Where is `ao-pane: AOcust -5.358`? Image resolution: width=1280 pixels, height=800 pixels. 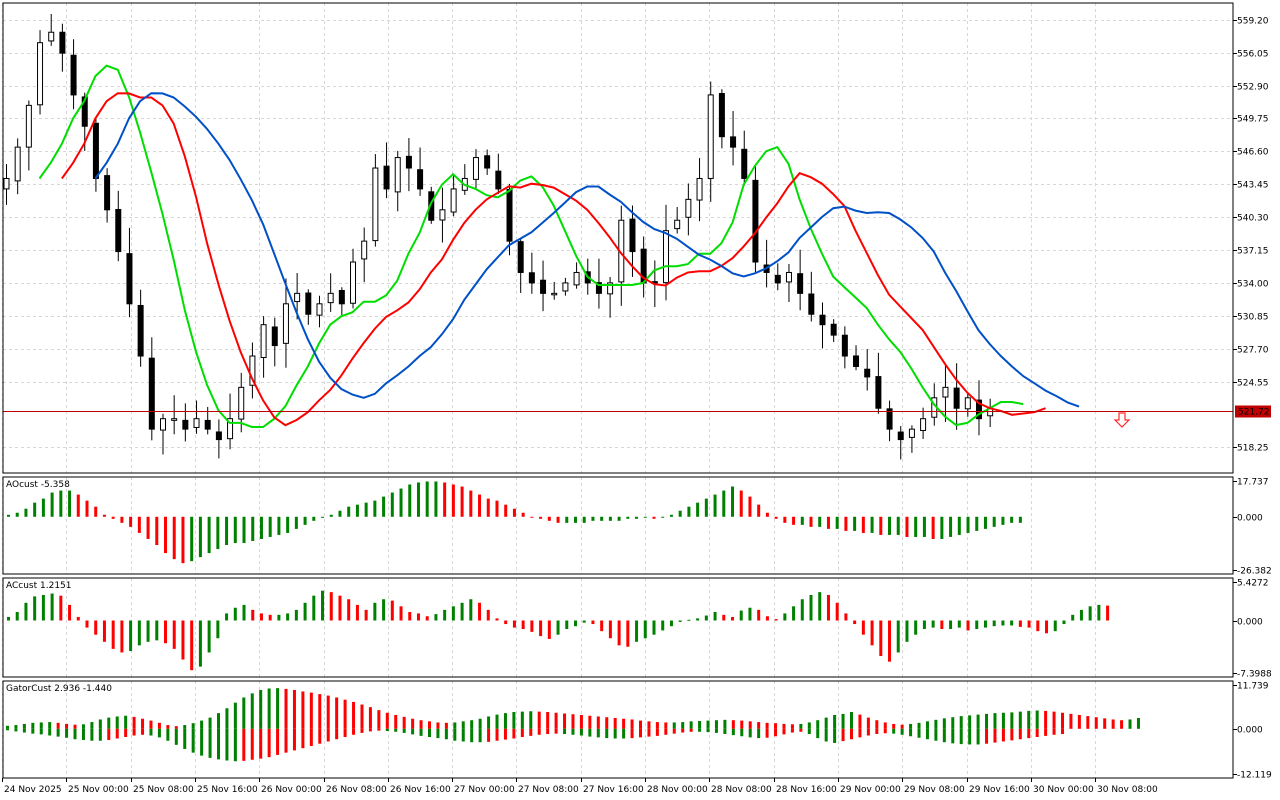 ao-pane: AOcust -5.358 is located at coordinates (514, 522).